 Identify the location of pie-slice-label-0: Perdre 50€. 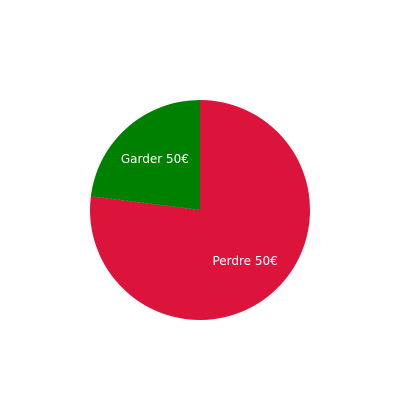
(244, 261).